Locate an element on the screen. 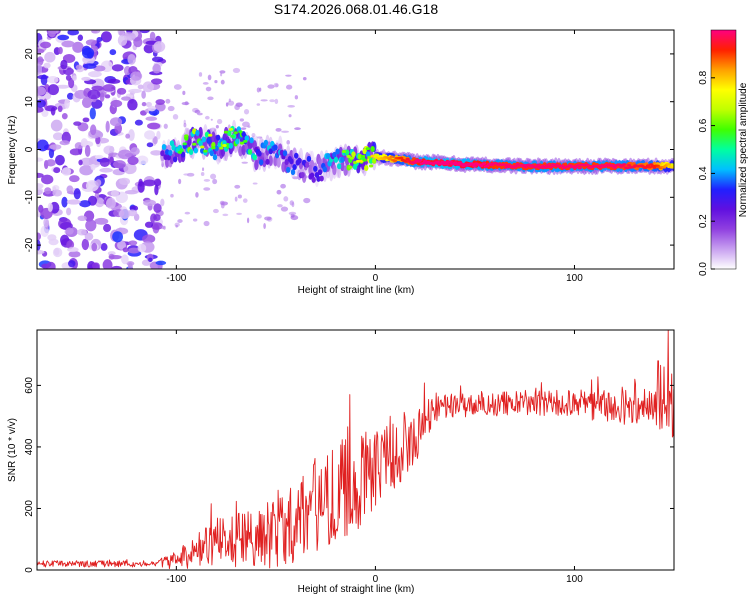 The image size is (750, 600). noise-blobs is located at coordinates (174, 149).